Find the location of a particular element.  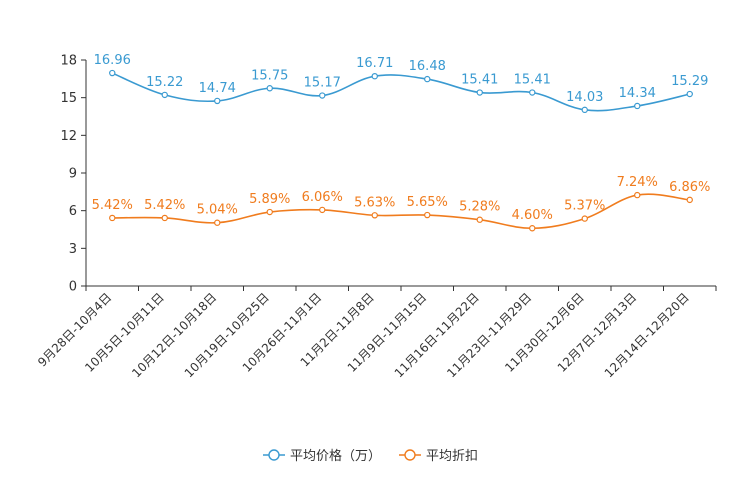

legend-item-1: 平均价格（万） is located at coordinates (322, 456).